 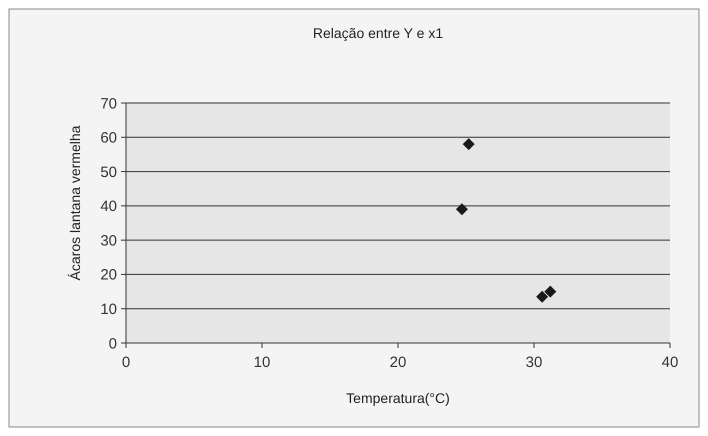 I want to click on y-tick-label: 20, so click(x=108, y=275).